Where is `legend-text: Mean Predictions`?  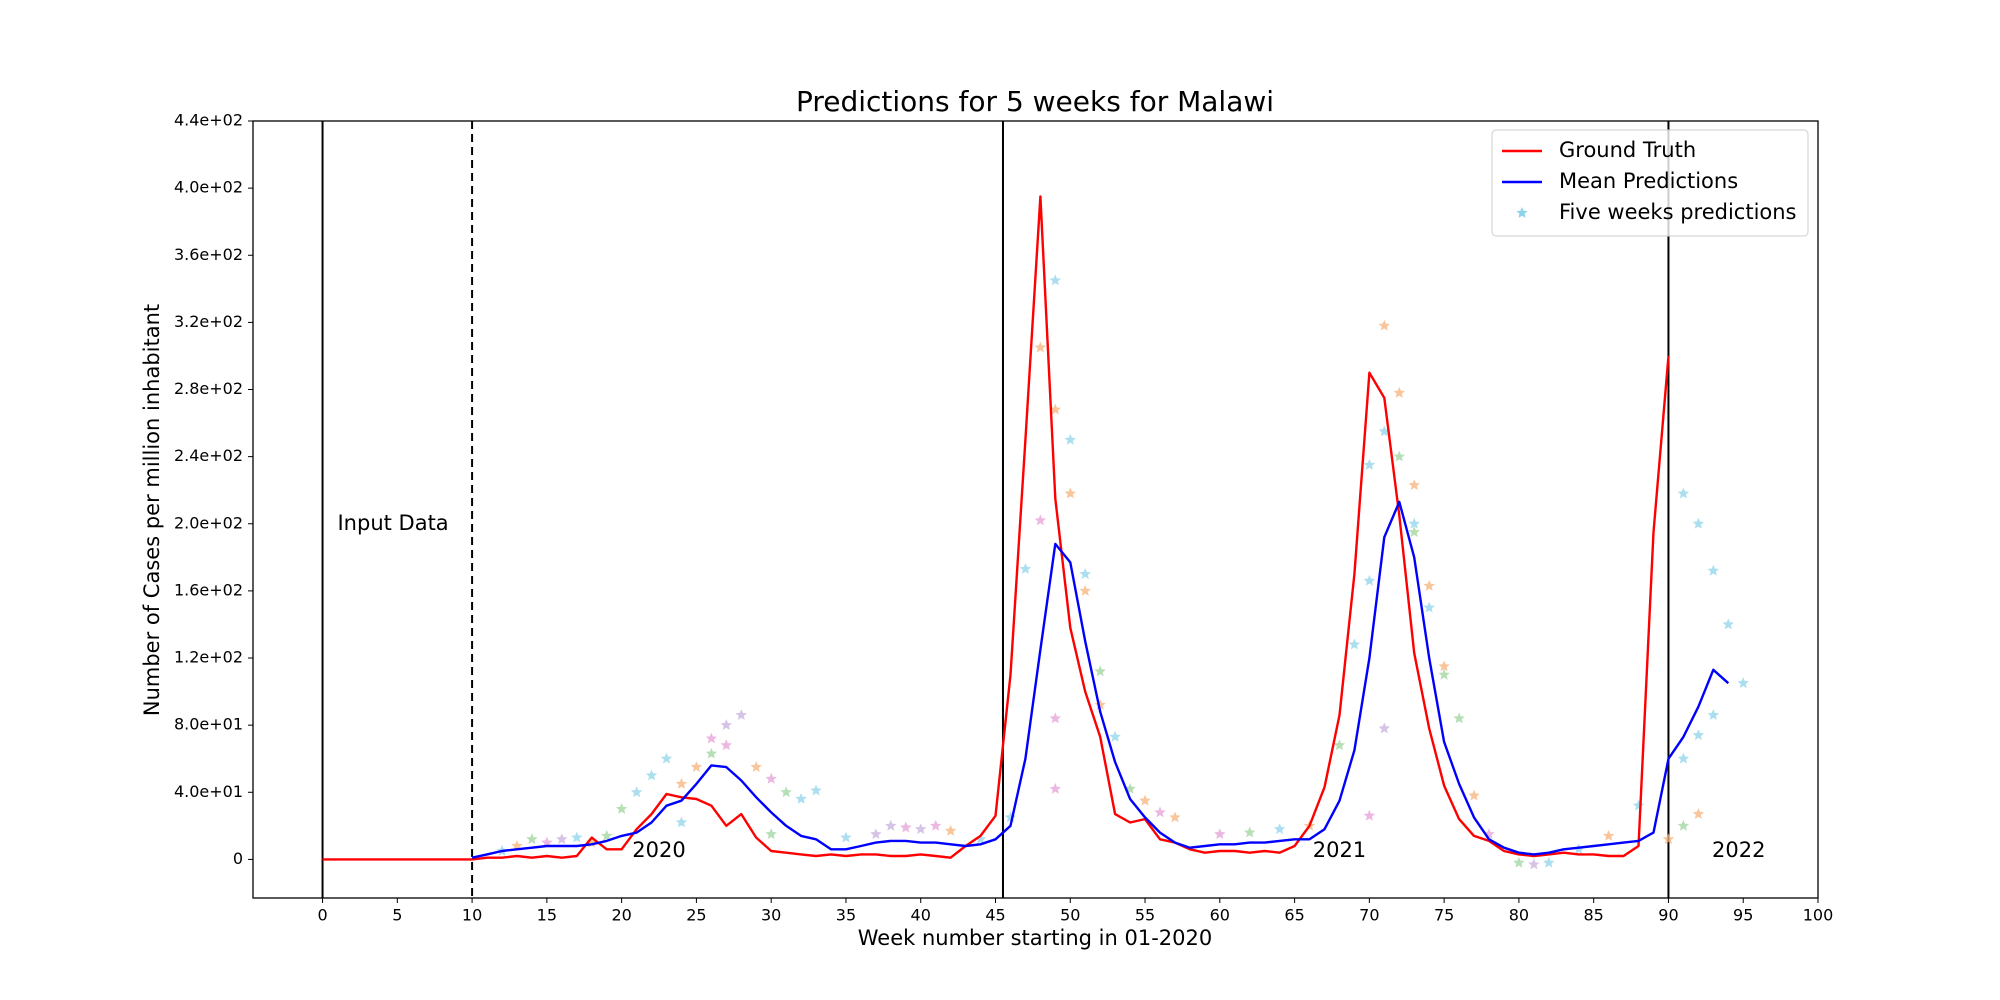 legend-text: Mean Predictions is located at coordinates (1648, 181).